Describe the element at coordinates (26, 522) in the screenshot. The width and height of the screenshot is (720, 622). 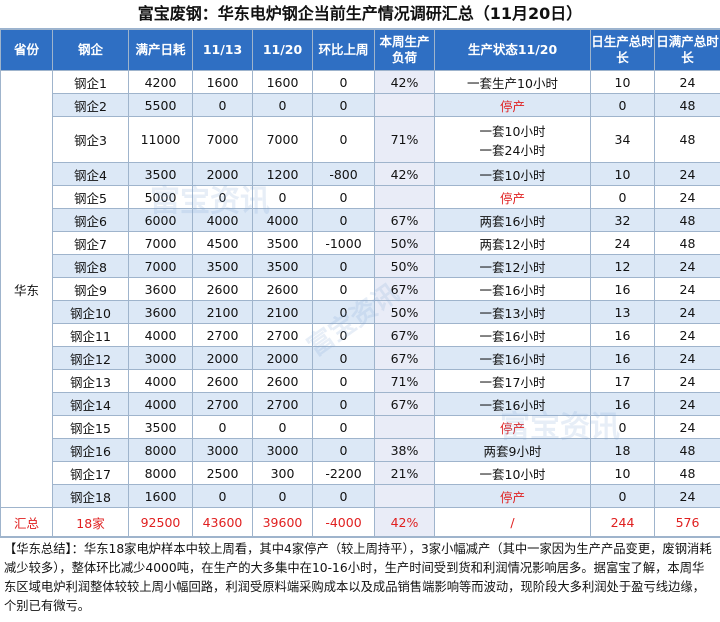
I see `total-label-cell: 汇总` at that location.